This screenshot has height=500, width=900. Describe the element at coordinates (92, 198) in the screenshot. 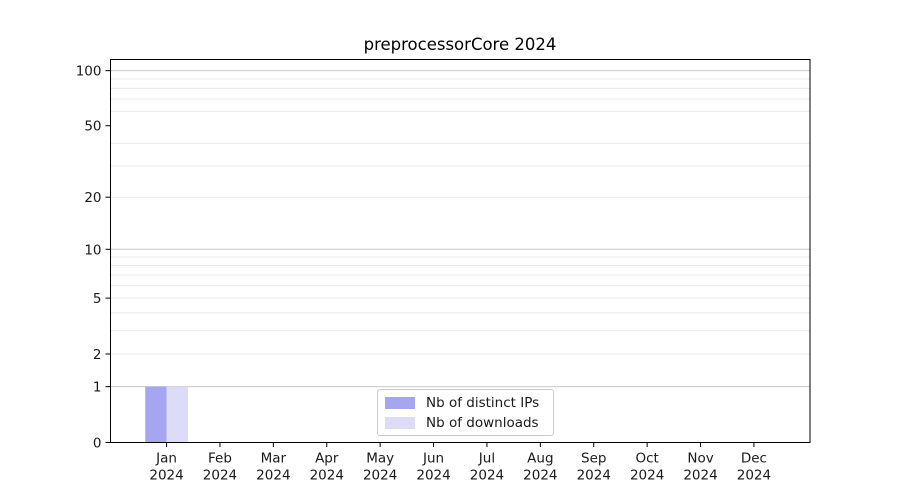

I see `y-tick-label: 20` at that location.